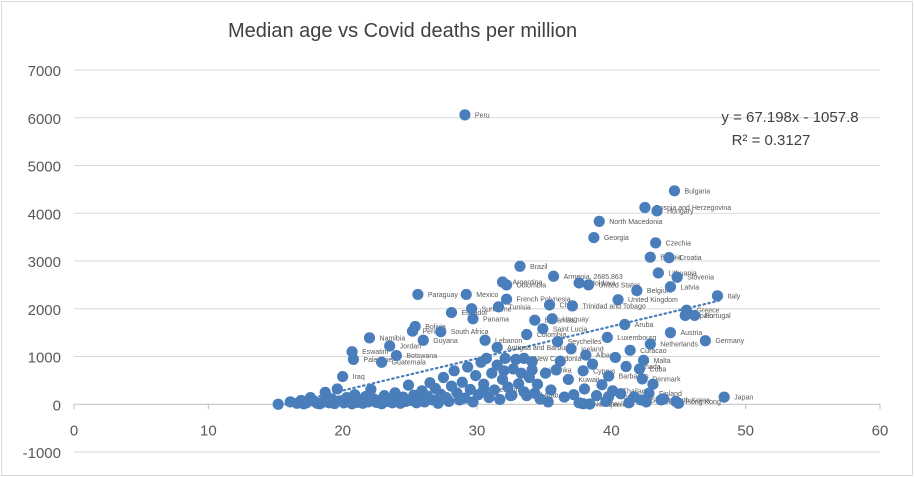 Image resolution: width=914 pixels, height=477 pixels. Describe the element at coordinates (880, 430) in the screenshot. I see `x-tick-label: 60` at that location.